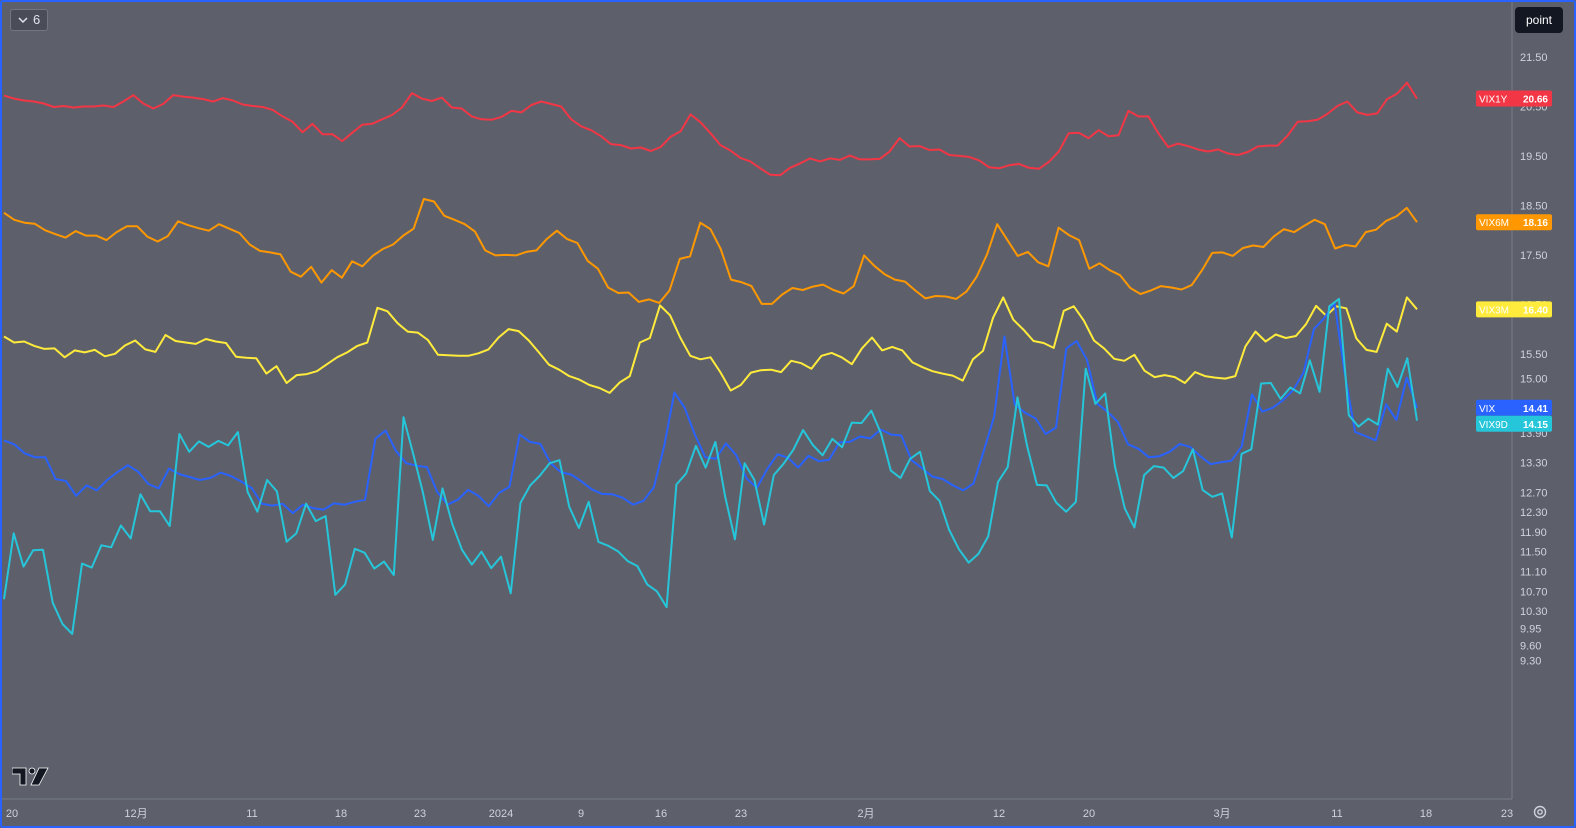  Describe the element at coordinates (1514, 222) in the screenshot. I see `last-value-label-vix6m: VIX6M 18.16` at that location.